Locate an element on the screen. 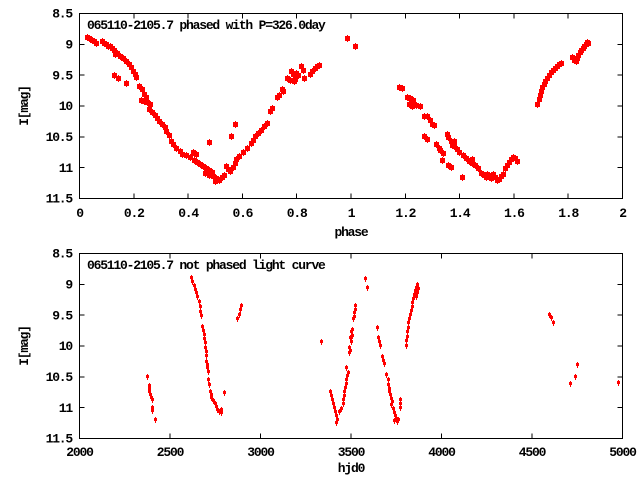 Image resolution: width=640 pixels, height=480 pixels. svg-text: 1.2 is located at coordinates (405, 213).